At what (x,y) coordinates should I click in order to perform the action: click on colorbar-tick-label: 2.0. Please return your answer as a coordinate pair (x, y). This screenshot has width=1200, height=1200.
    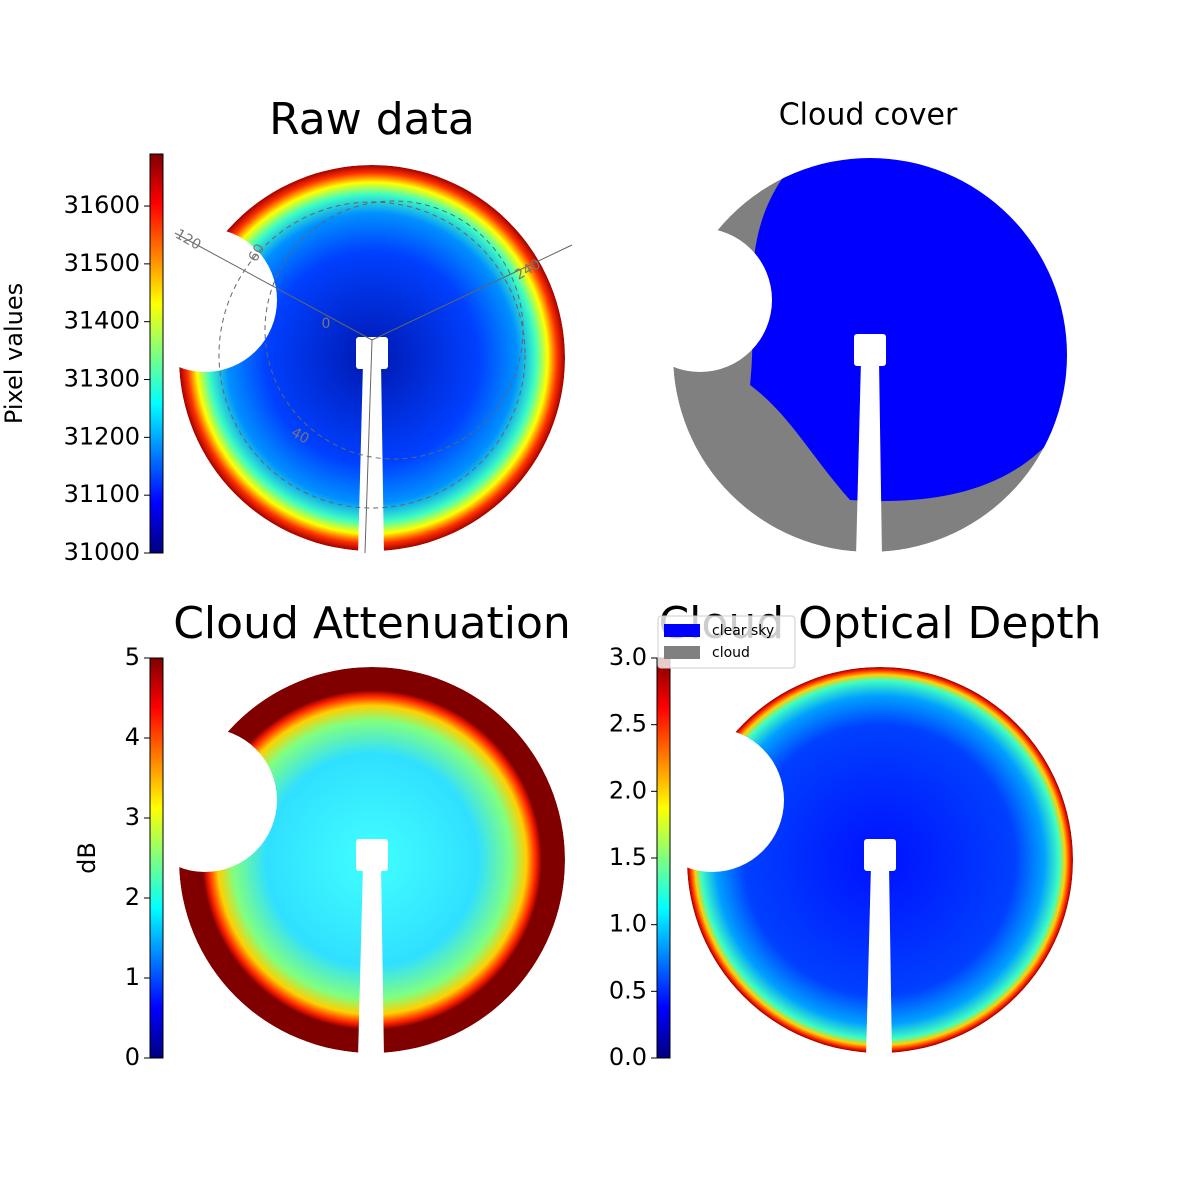
    Looking at the image, I should click on (628, 790).